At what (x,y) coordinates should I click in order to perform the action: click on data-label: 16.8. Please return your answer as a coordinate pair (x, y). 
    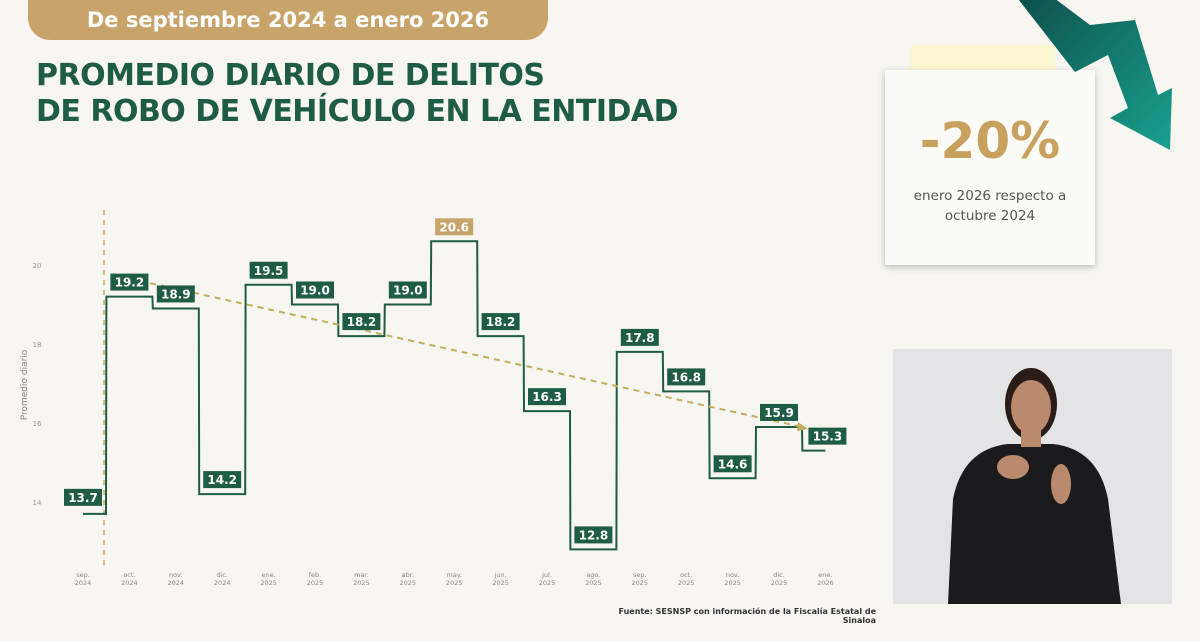
    Looking at the image, I should click on (686, 377).